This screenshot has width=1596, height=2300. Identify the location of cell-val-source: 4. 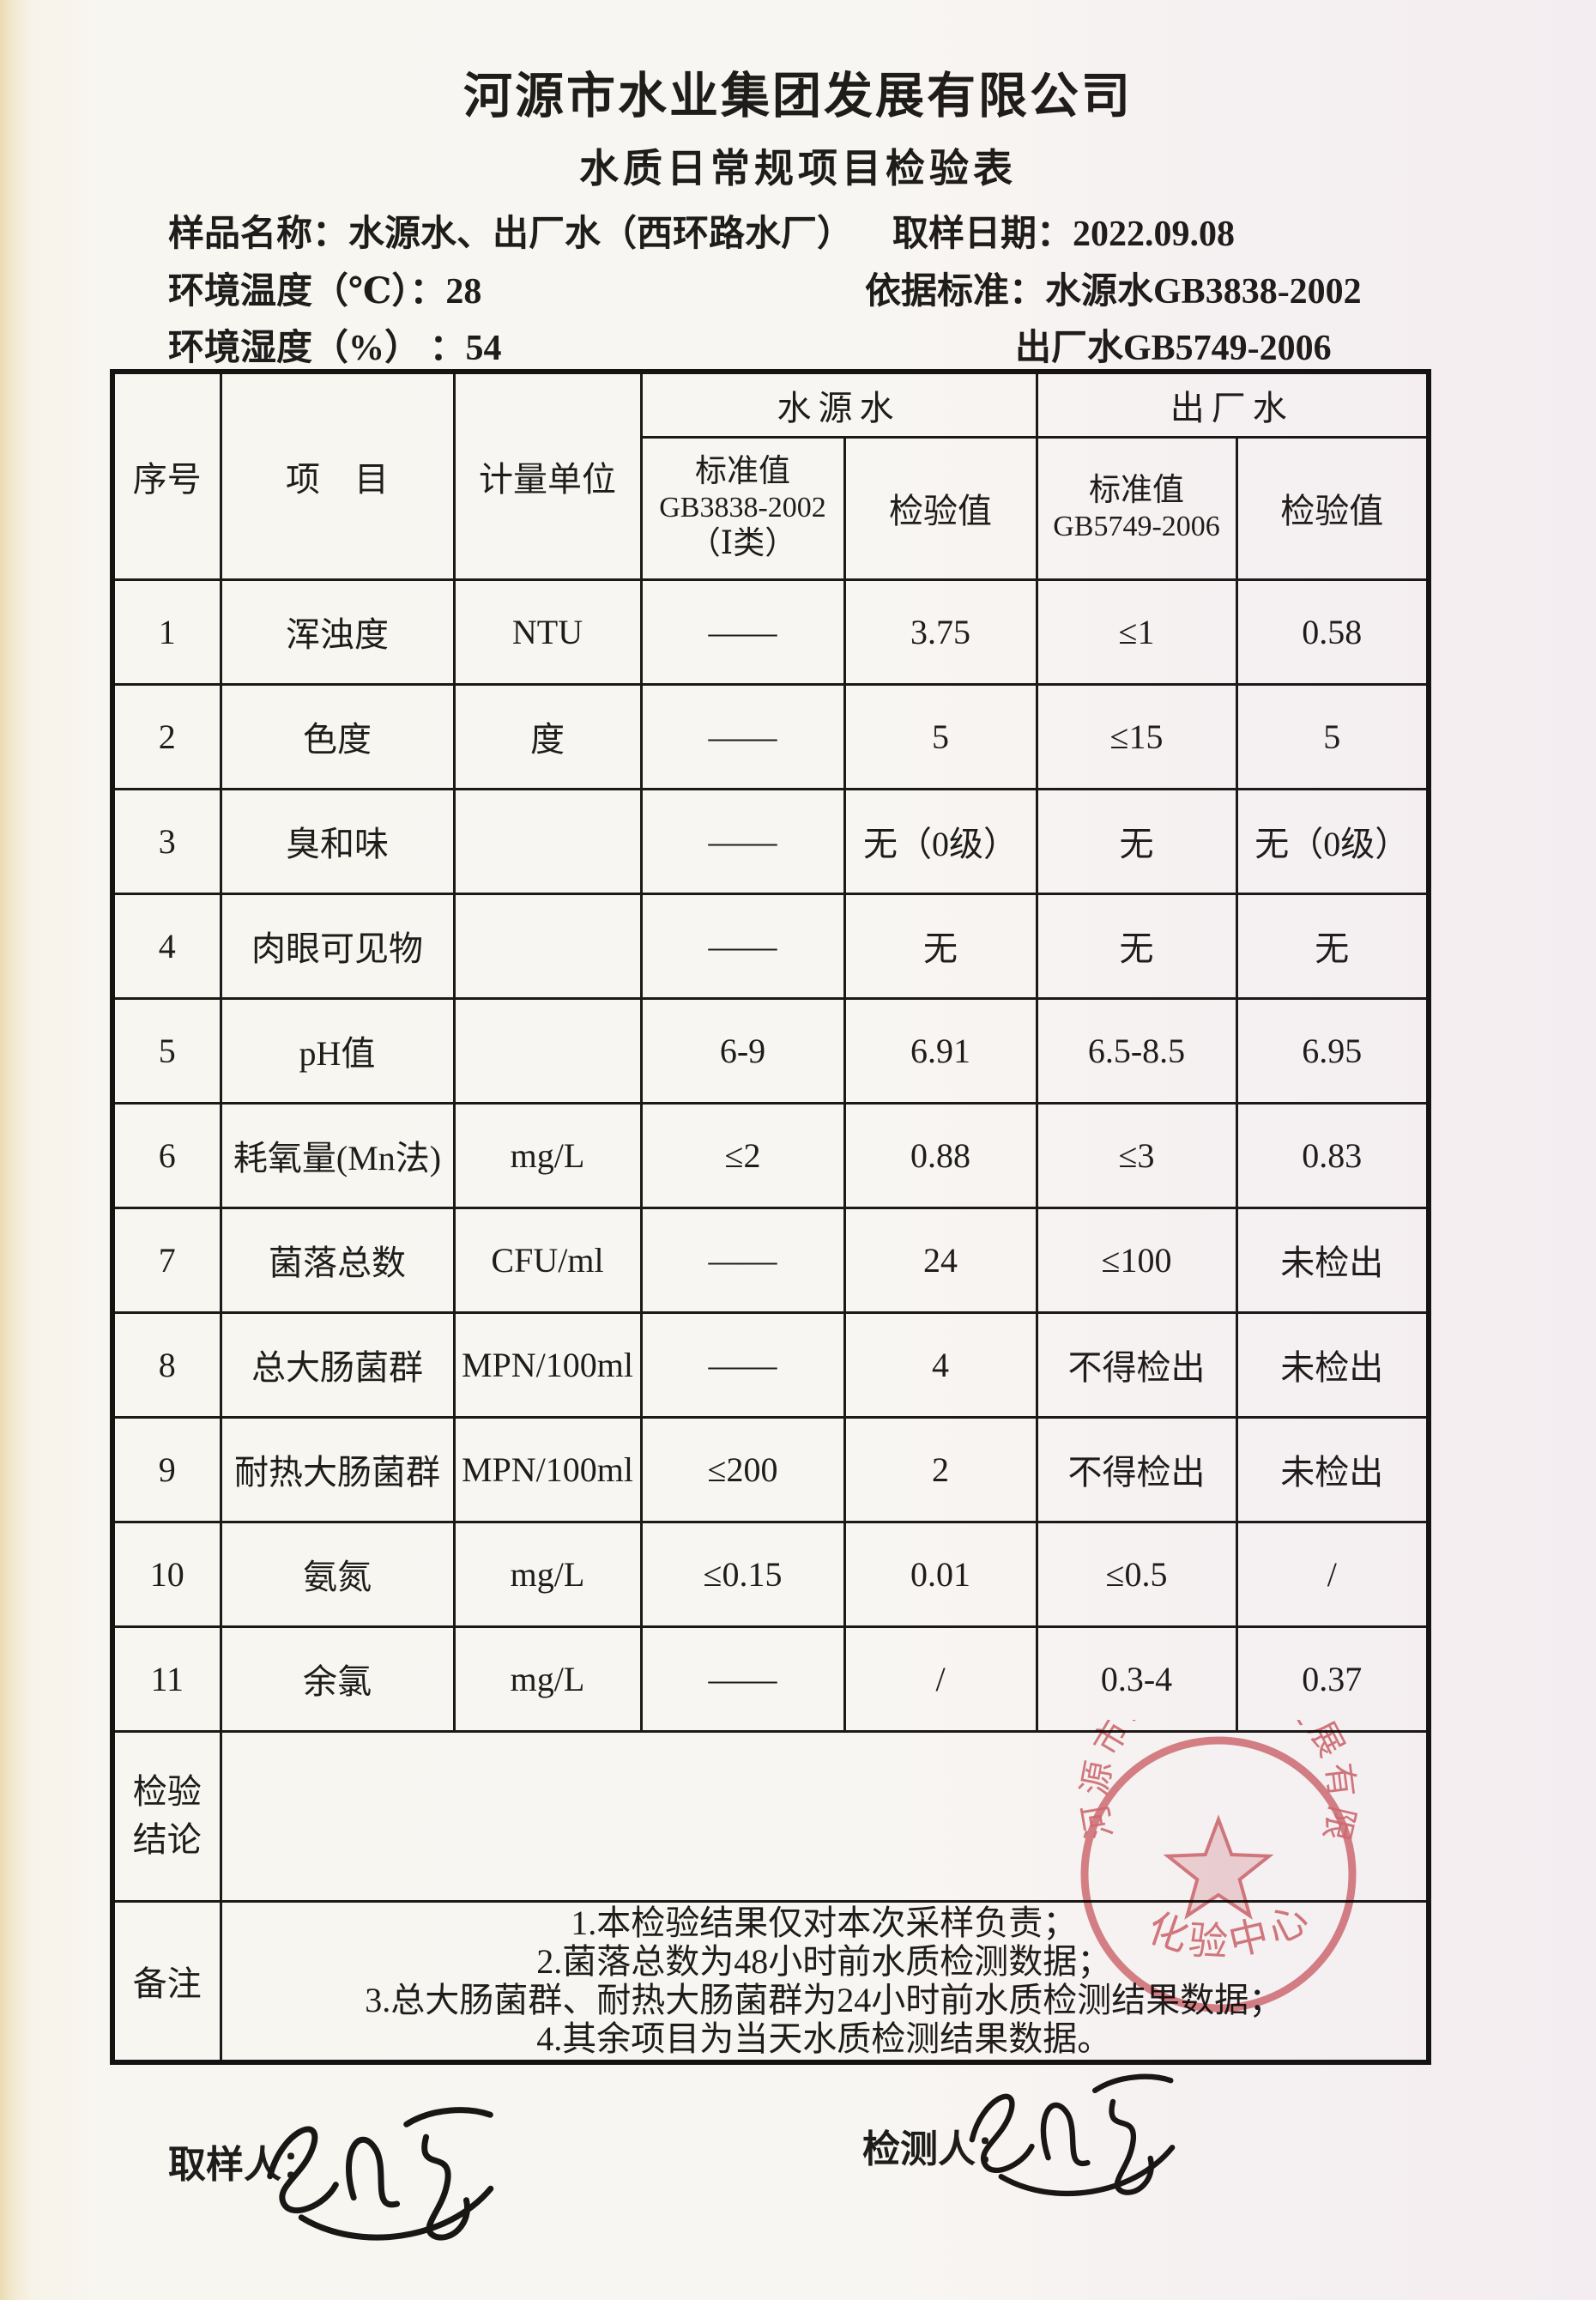
(940, 1364).